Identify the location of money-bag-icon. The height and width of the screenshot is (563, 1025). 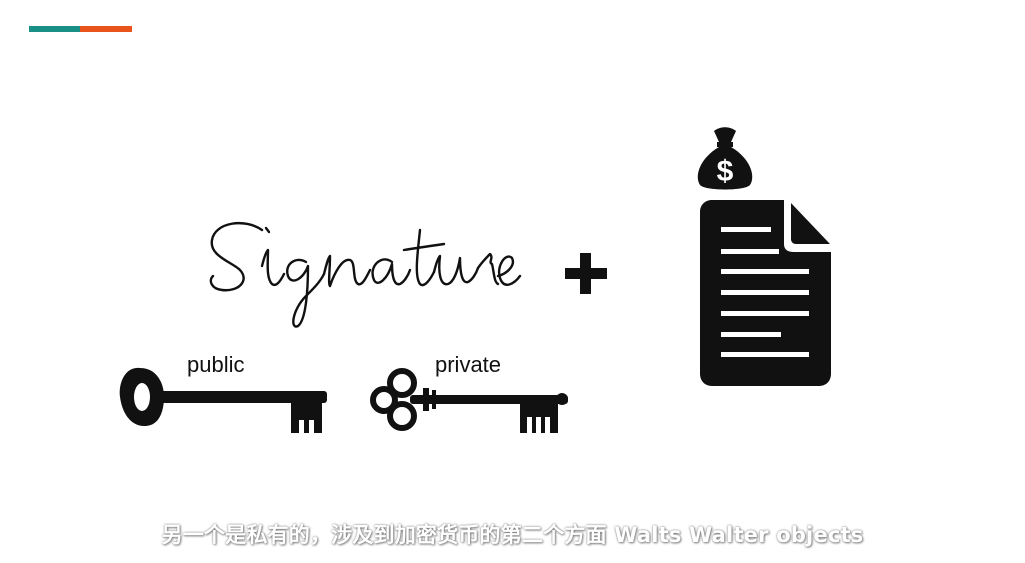
(725, 158).